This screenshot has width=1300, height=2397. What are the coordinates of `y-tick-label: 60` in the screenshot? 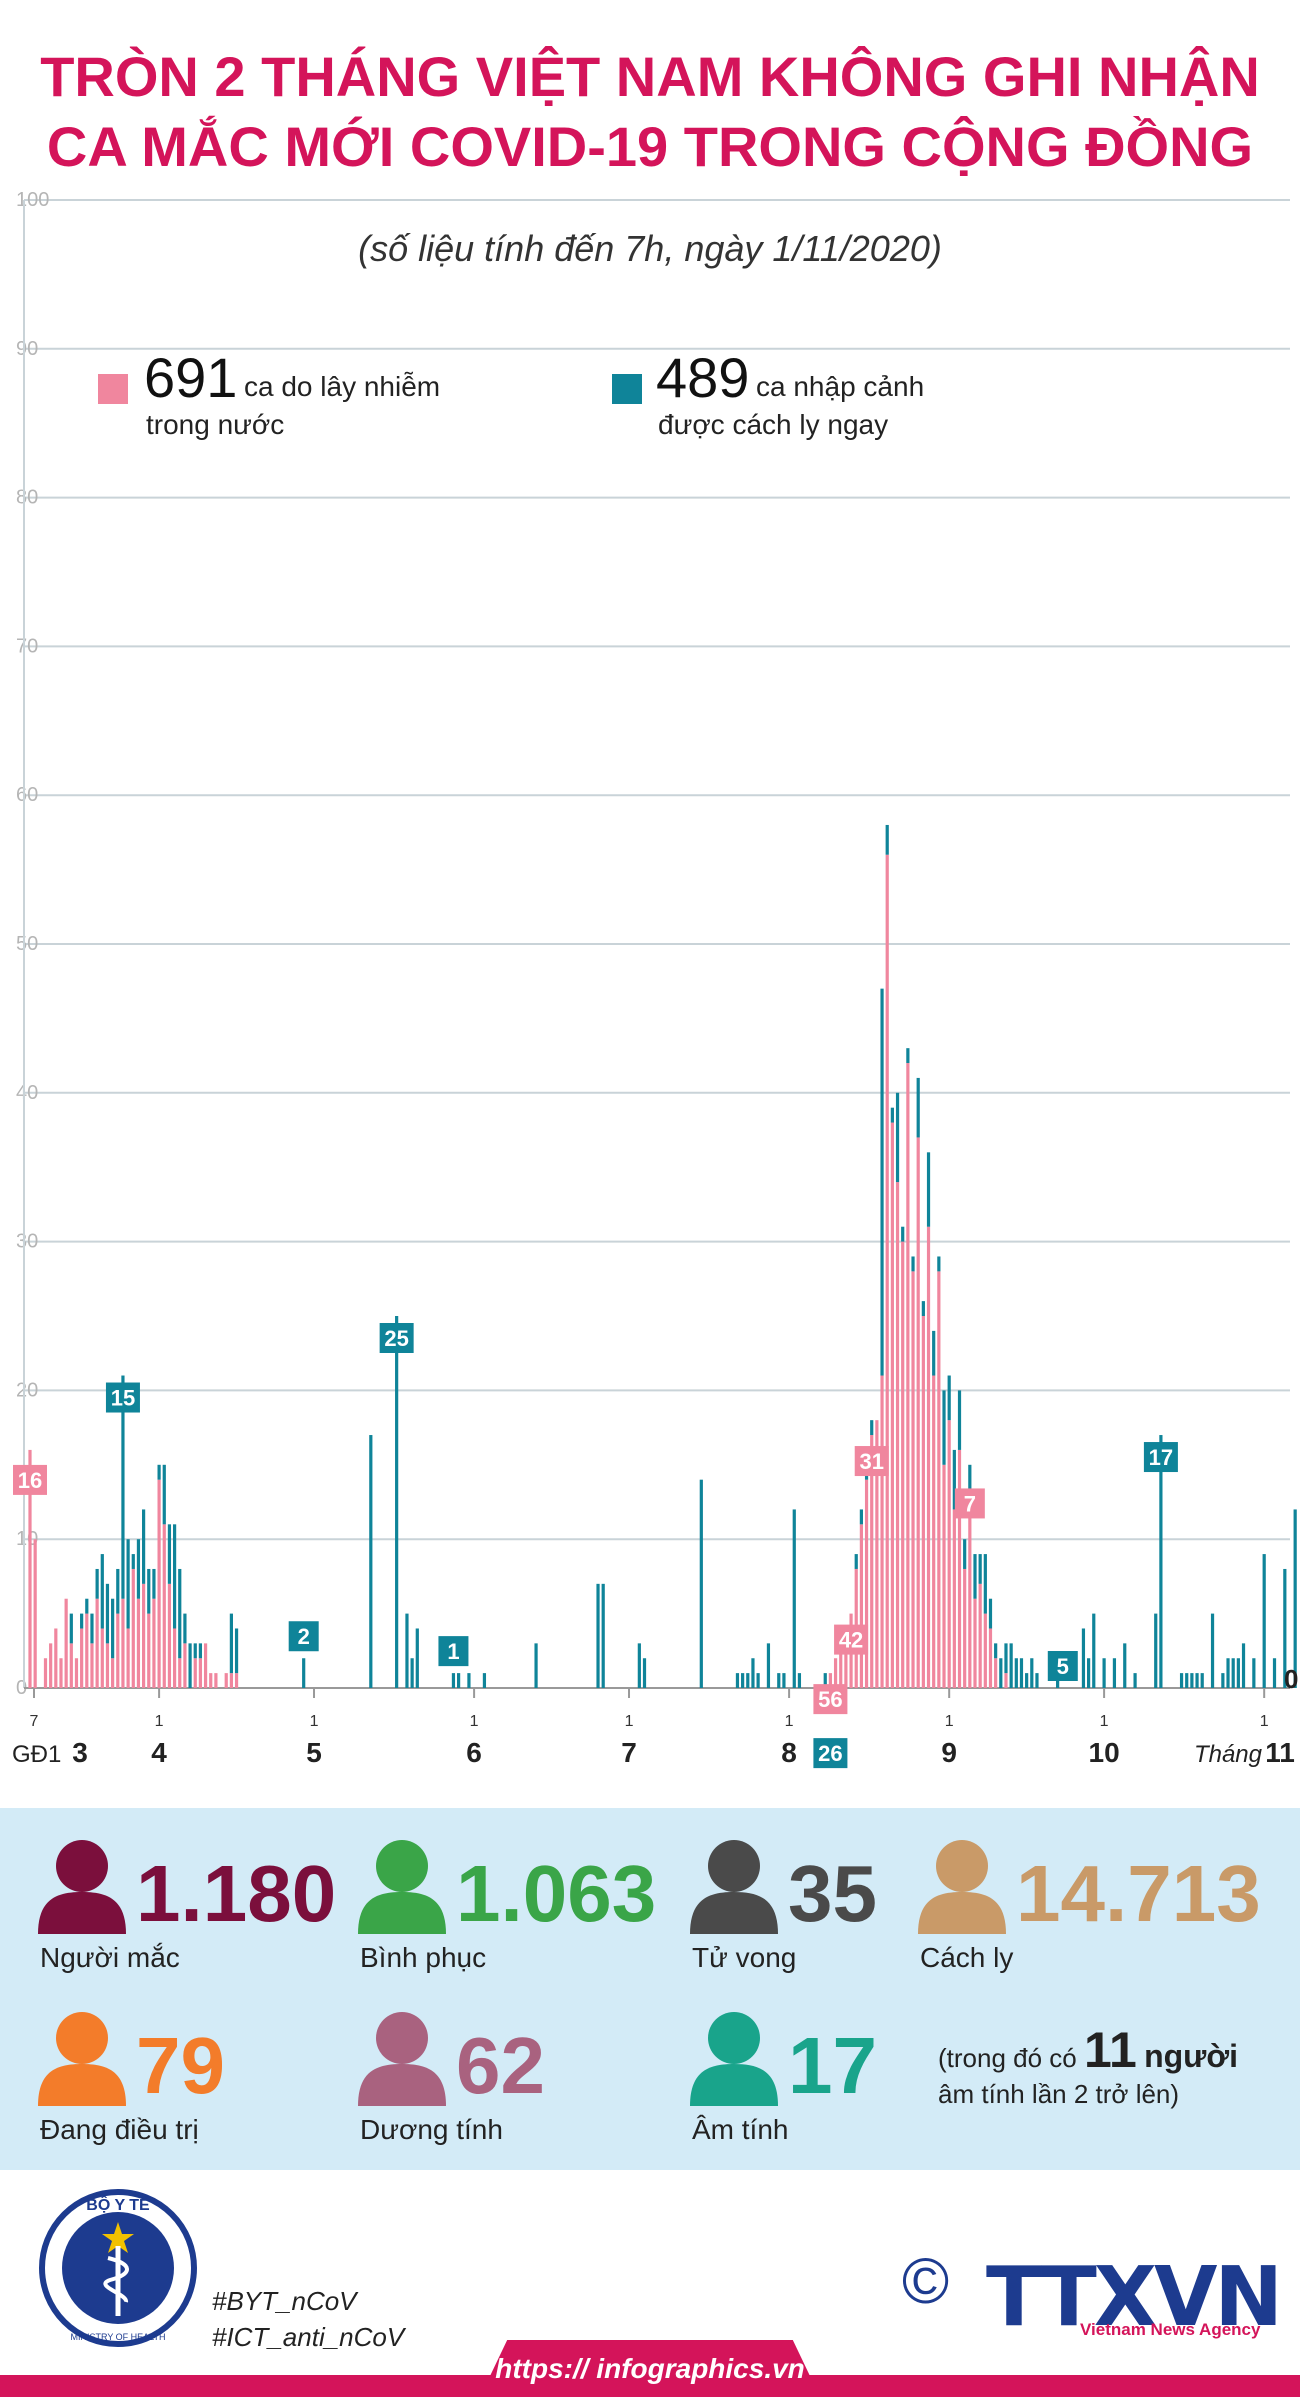 It's located at (27, 795).